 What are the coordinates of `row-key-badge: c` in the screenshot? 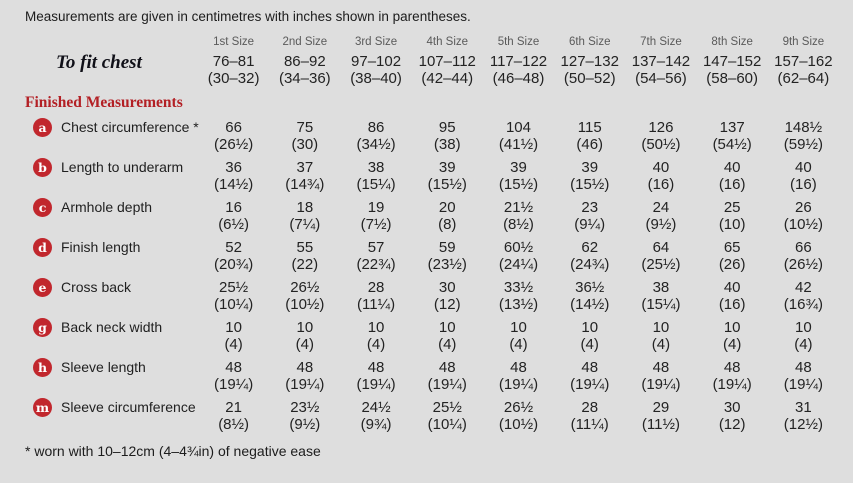 It's located at (42, 207).